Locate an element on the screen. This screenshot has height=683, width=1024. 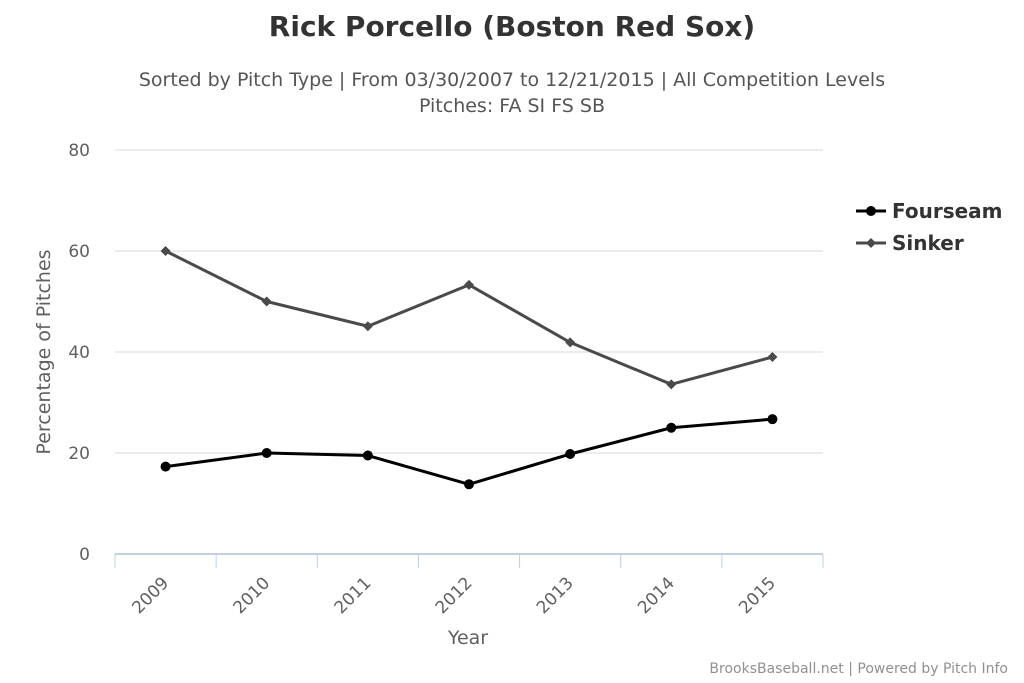
x-tick-label: 2010 is located at coordinates (252, 595).